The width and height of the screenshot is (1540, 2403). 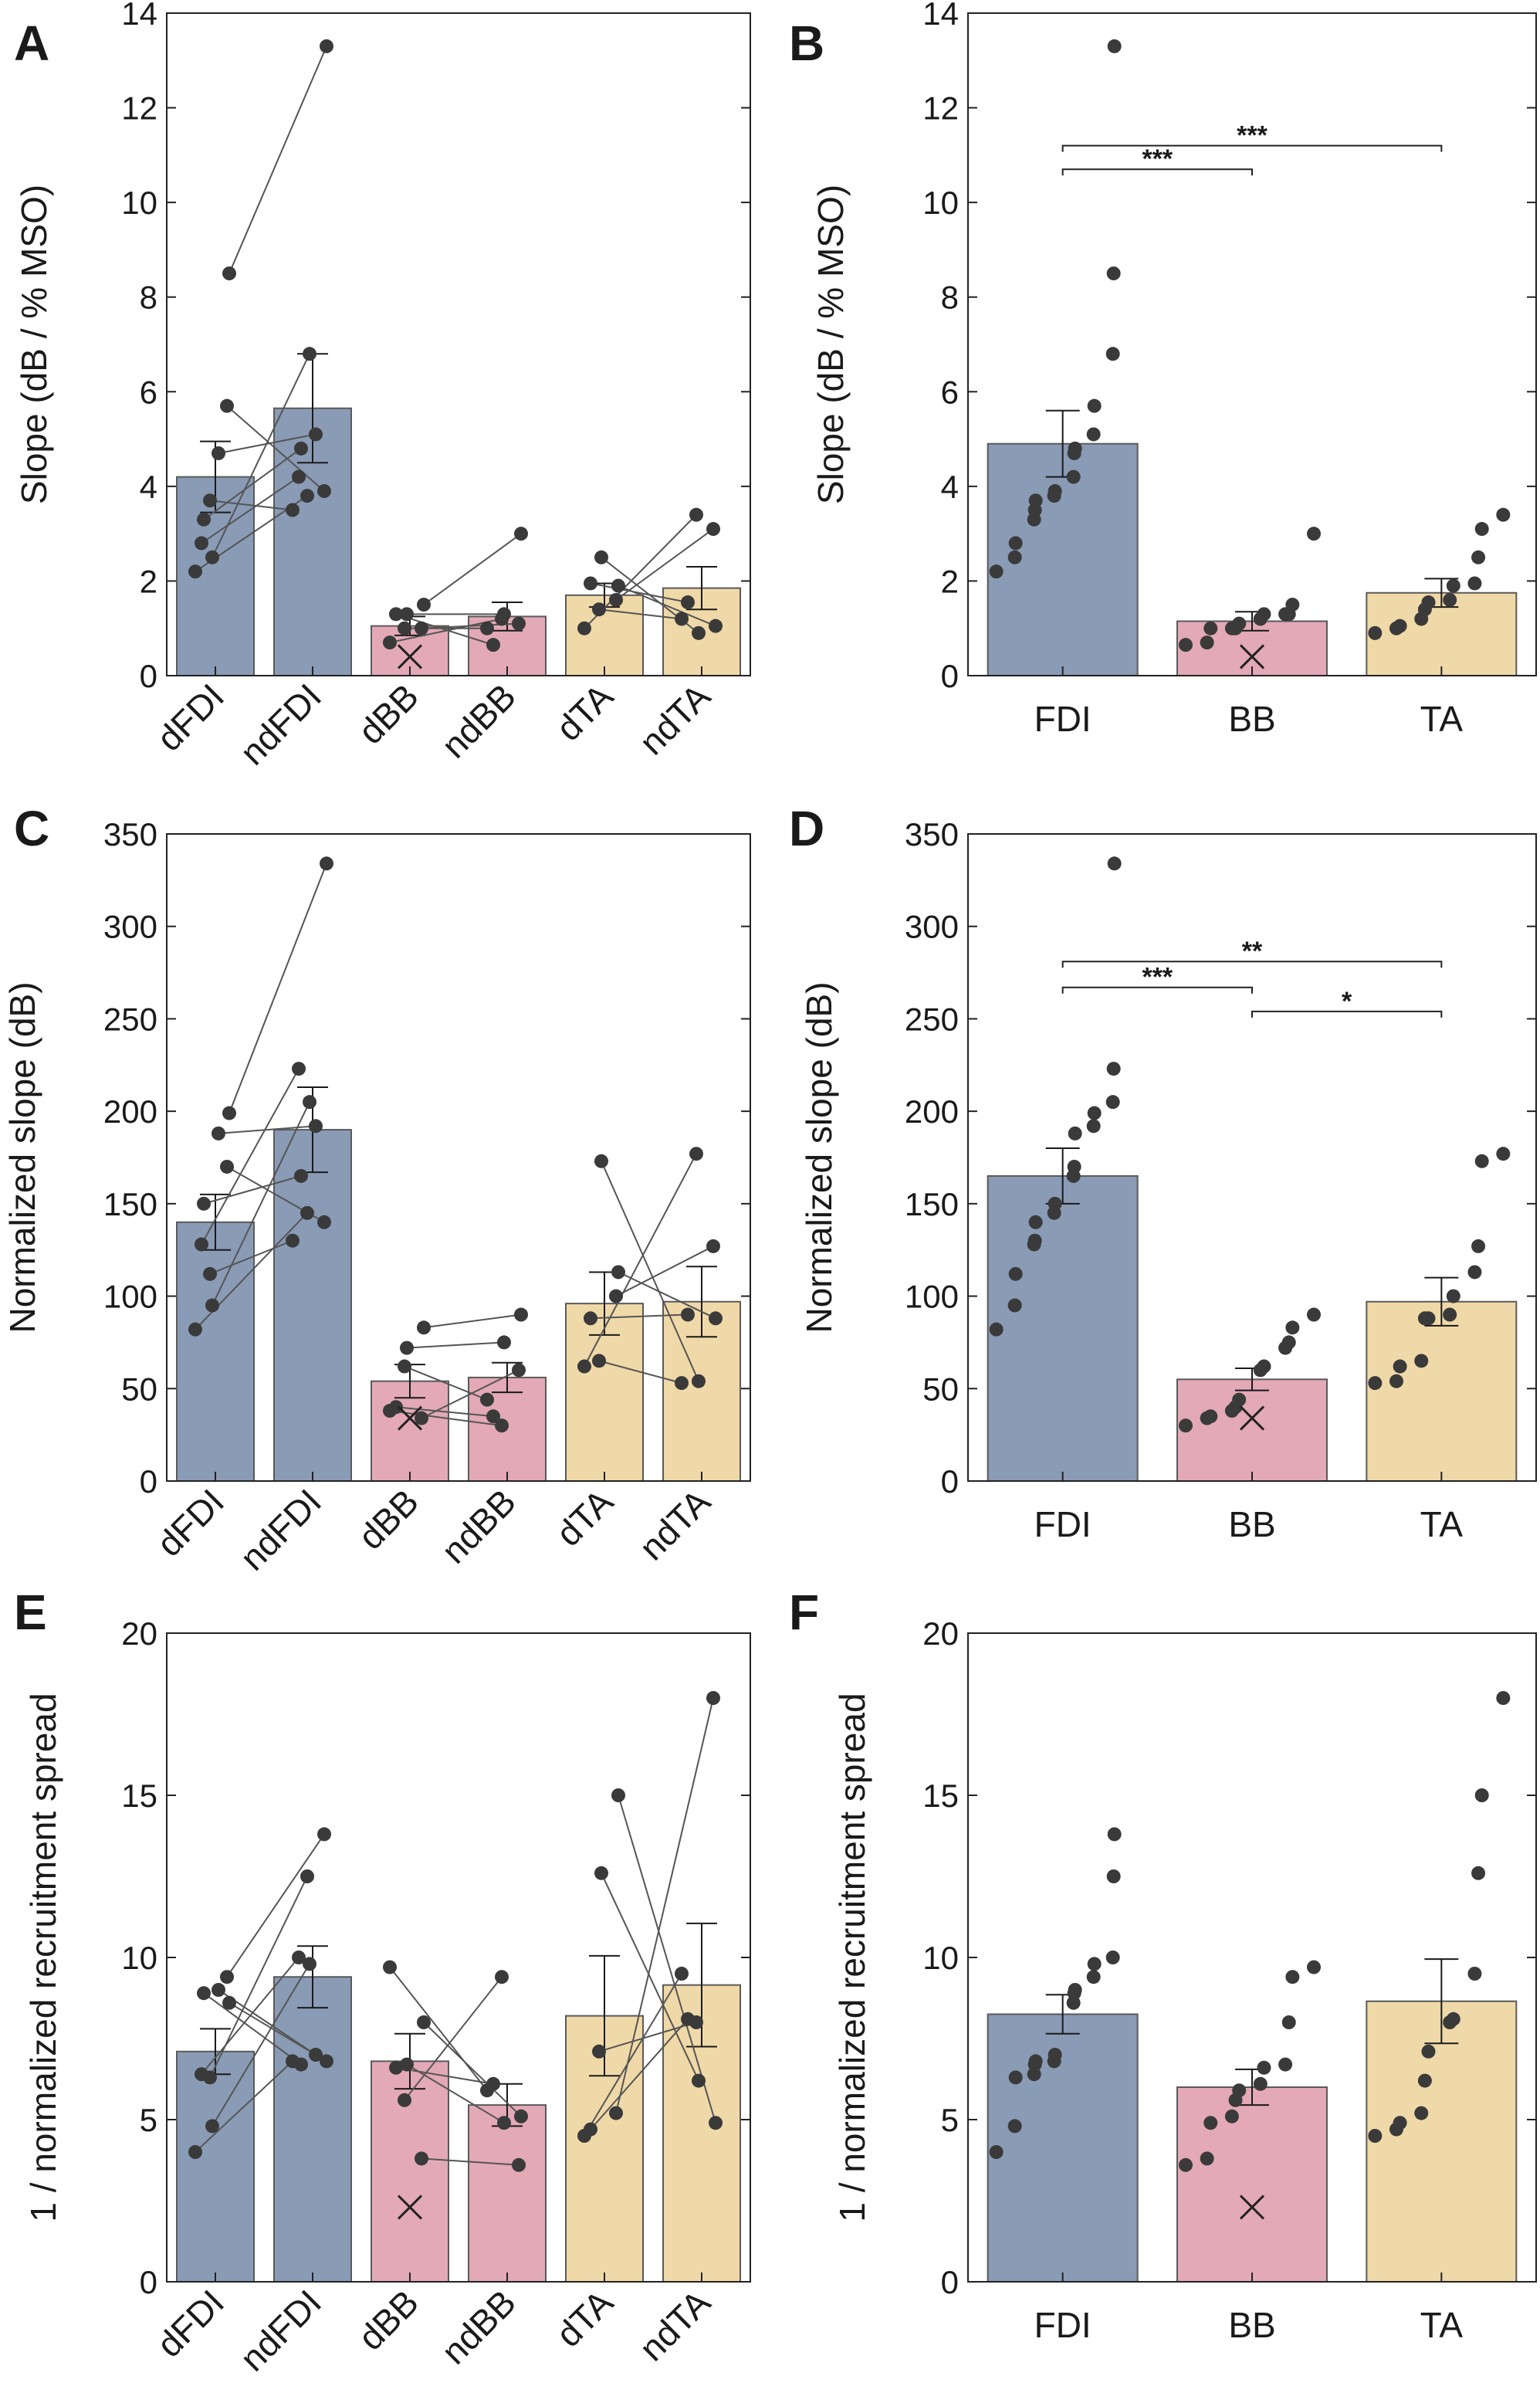 I want to click on y-tick-label: 50, so click(x=139, y=1389).